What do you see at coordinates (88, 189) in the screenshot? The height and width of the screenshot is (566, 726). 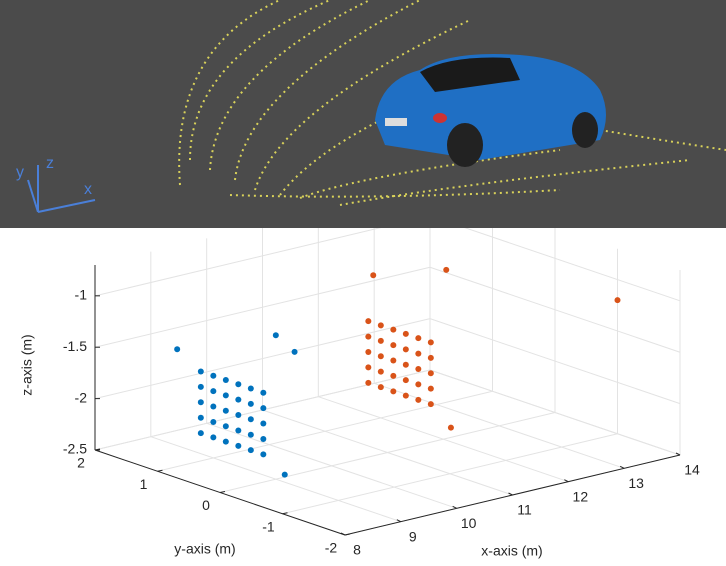 I see `axis-letter: x` at bounding box center [88, 189].